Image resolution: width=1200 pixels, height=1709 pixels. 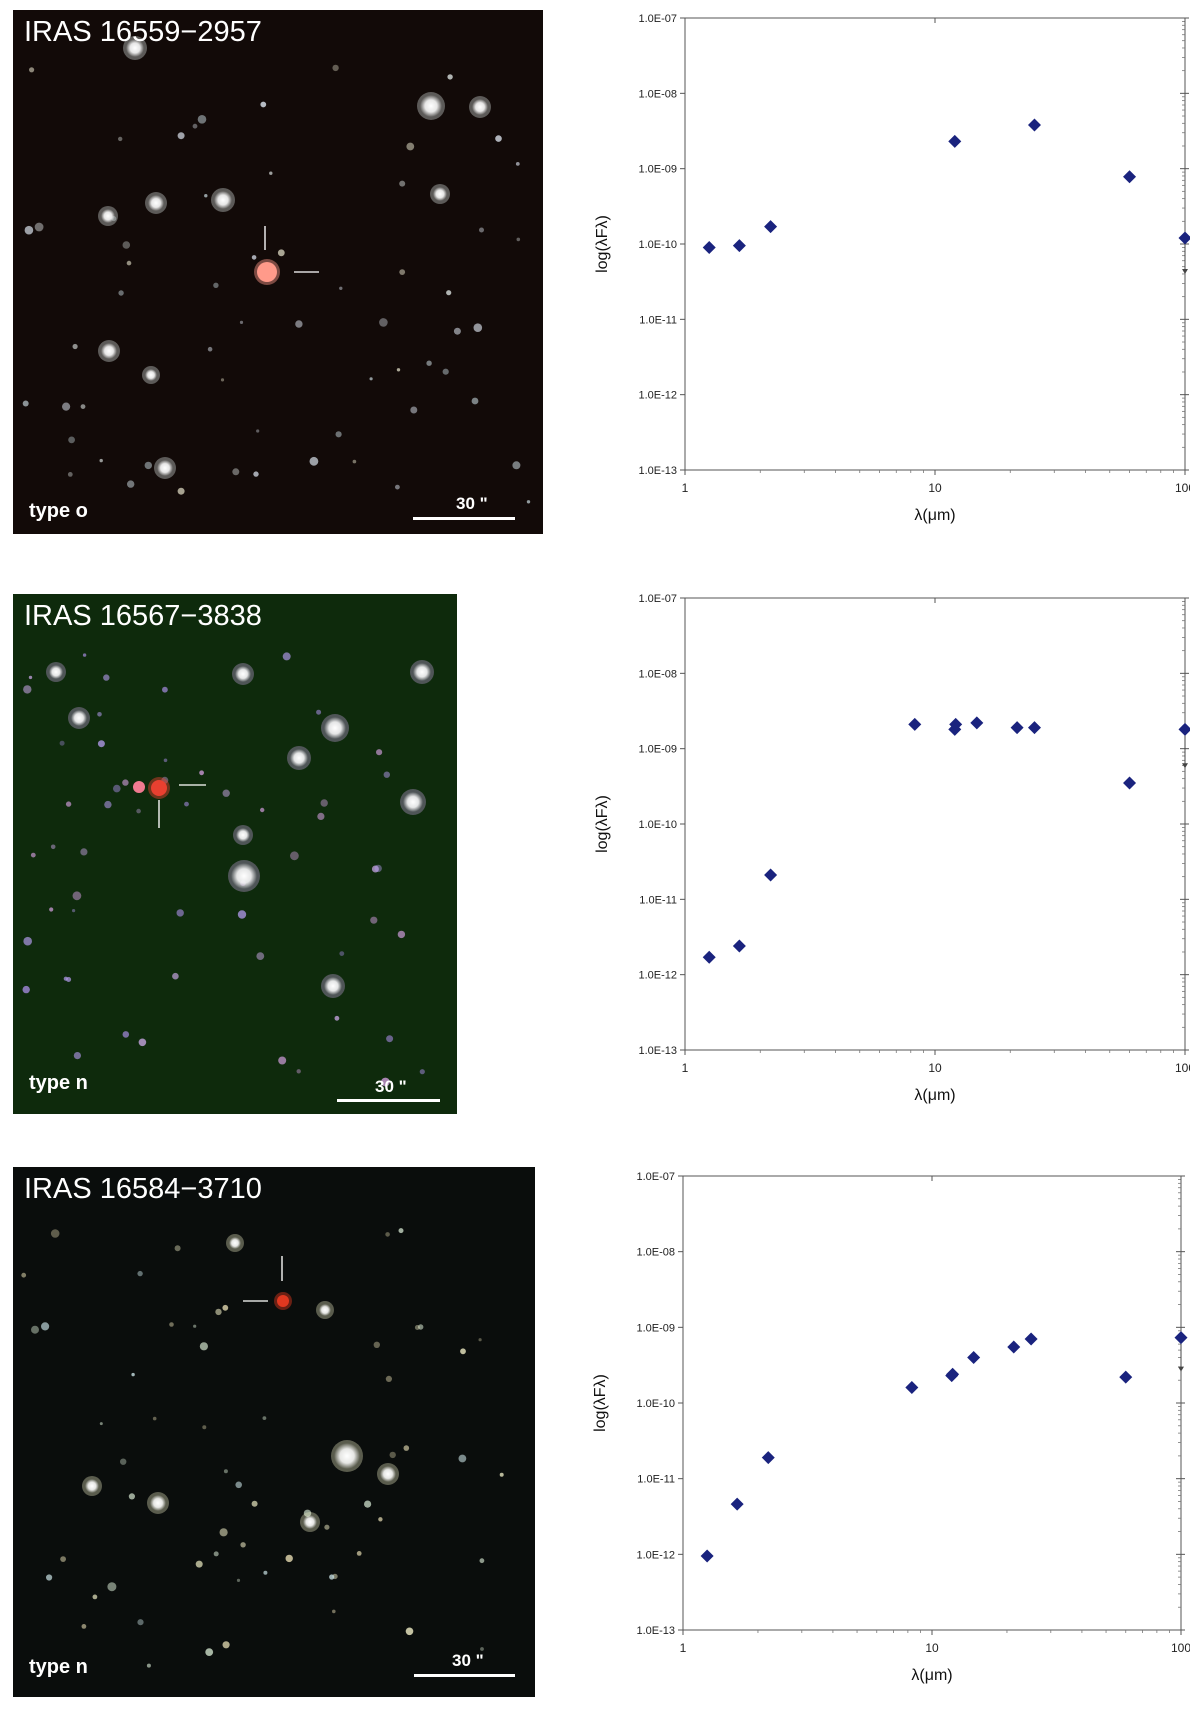 What do you see at coordinates (58, 1083) in the screenshot?
I see `type-label: type n` at bounding box center [58, 1083].